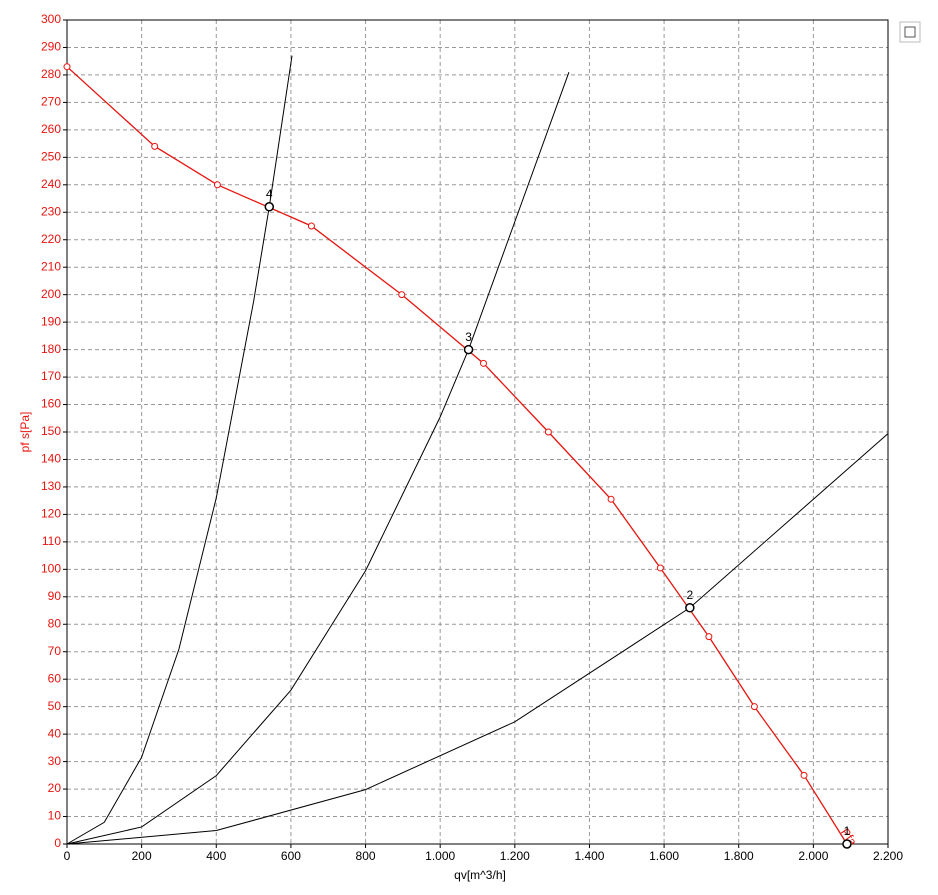  I want to click on y-tick-label: 30, so click(55, 761).